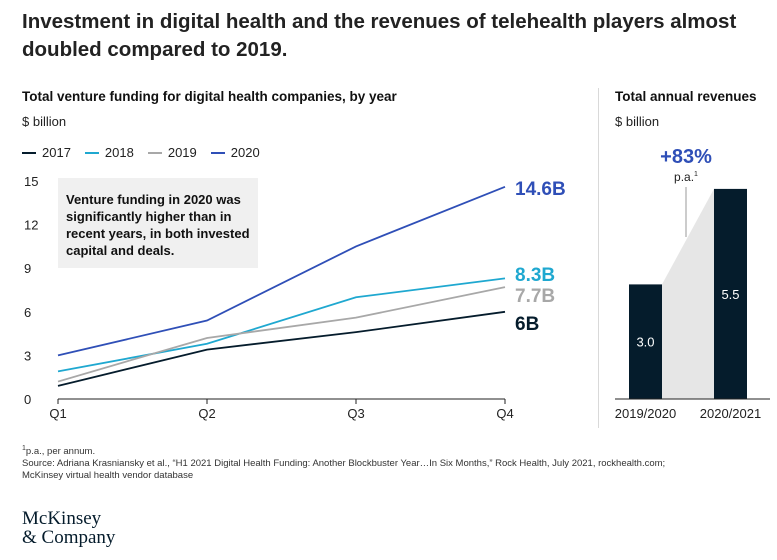 This screenshot has height=560, width=777. Describe the element at coordinates (281, 348) in the screenshot. I see `series-line-2017` at that location.